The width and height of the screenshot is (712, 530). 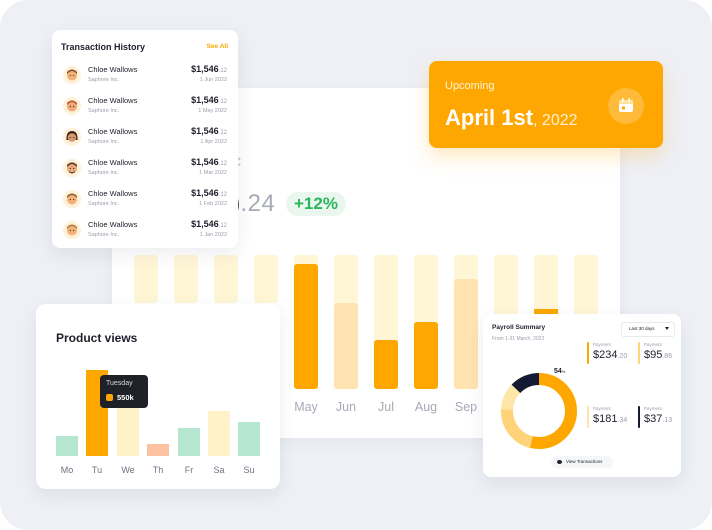 I want to click on upcoming-card: Upcoming April 1st, 2022, so click(x=546, y=104).